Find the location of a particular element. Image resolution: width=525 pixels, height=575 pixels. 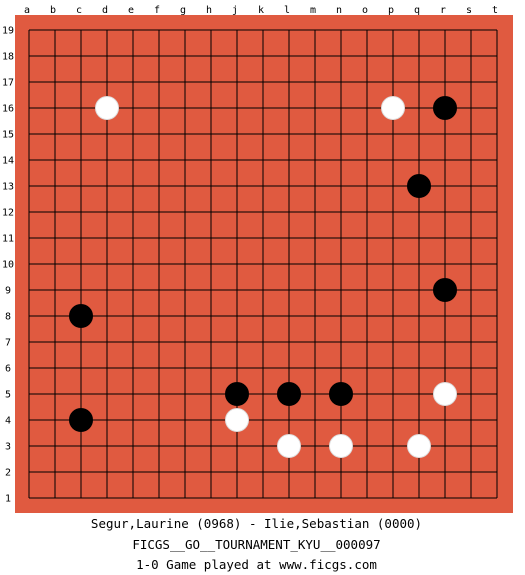

row-label: 10 is located at coordinates (8, 265).